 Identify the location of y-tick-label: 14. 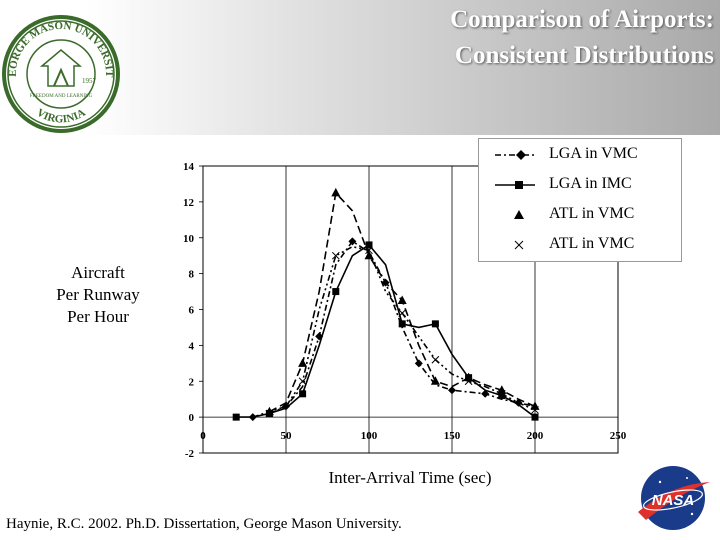
(189, 167).